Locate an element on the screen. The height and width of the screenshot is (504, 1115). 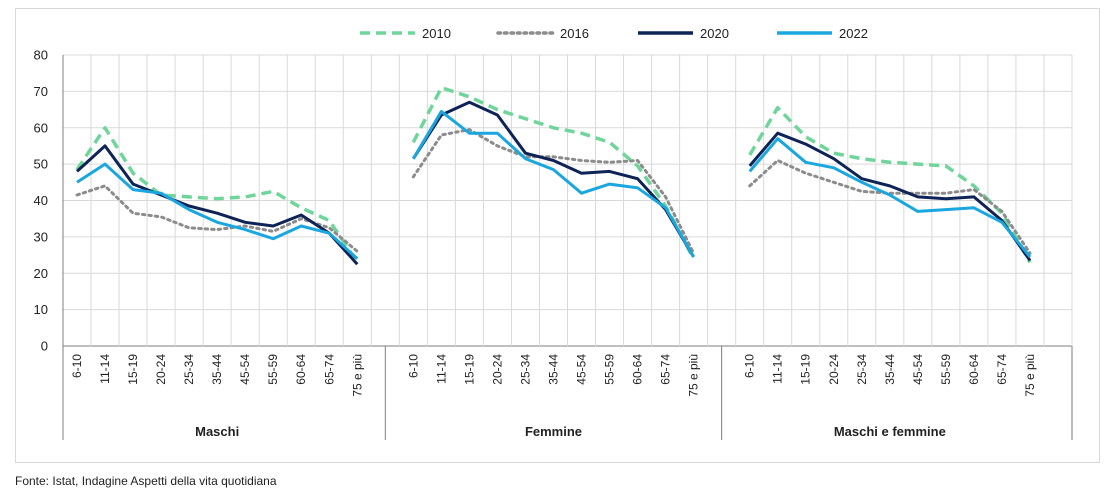
legend-label: 2020 is located at coordinates (714, 33).